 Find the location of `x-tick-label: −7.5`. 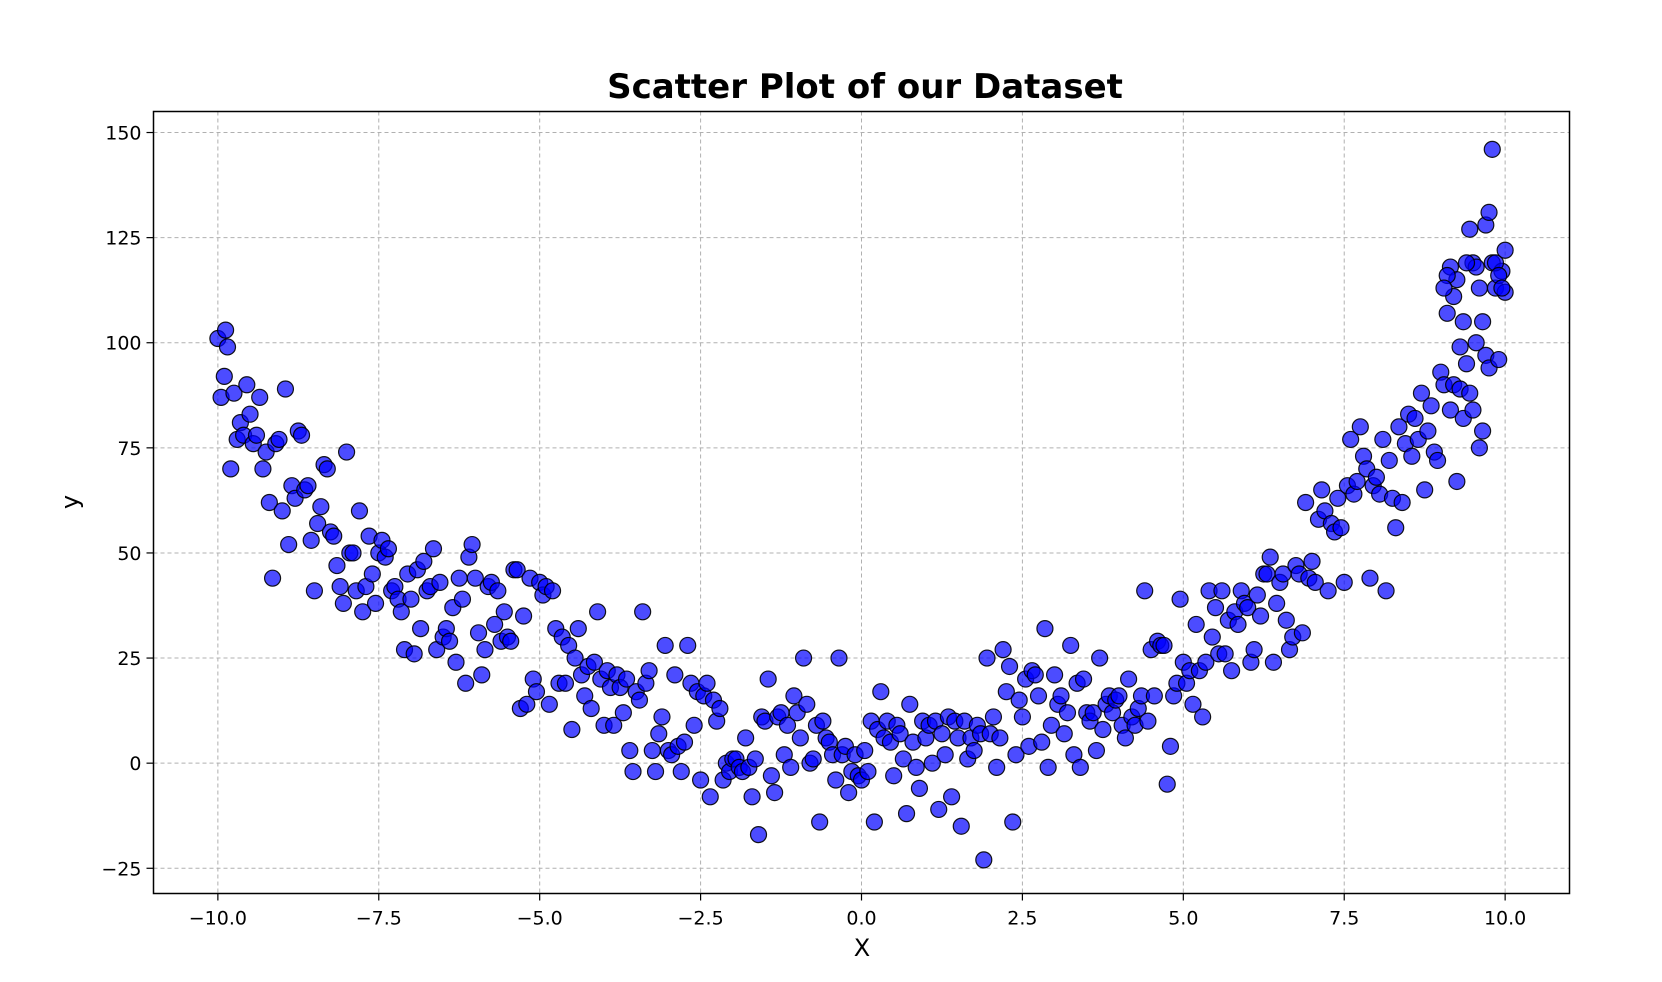

x-tick-label: −7.5 is located at coordinates (379, 919).